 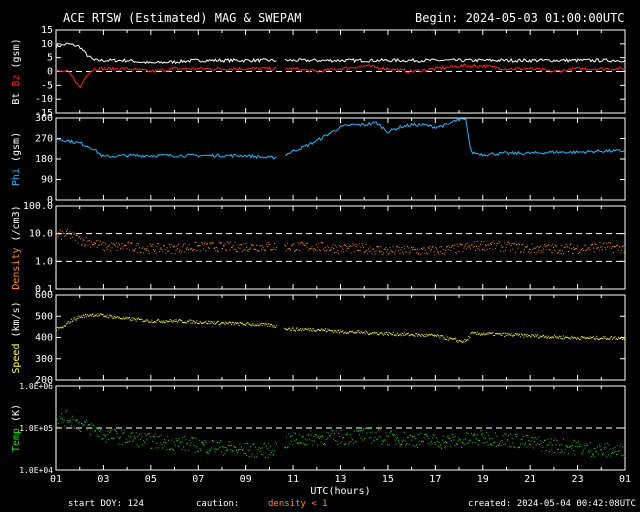 I want to click on y-tick-label: 1.0, so click(x=44, y=261).